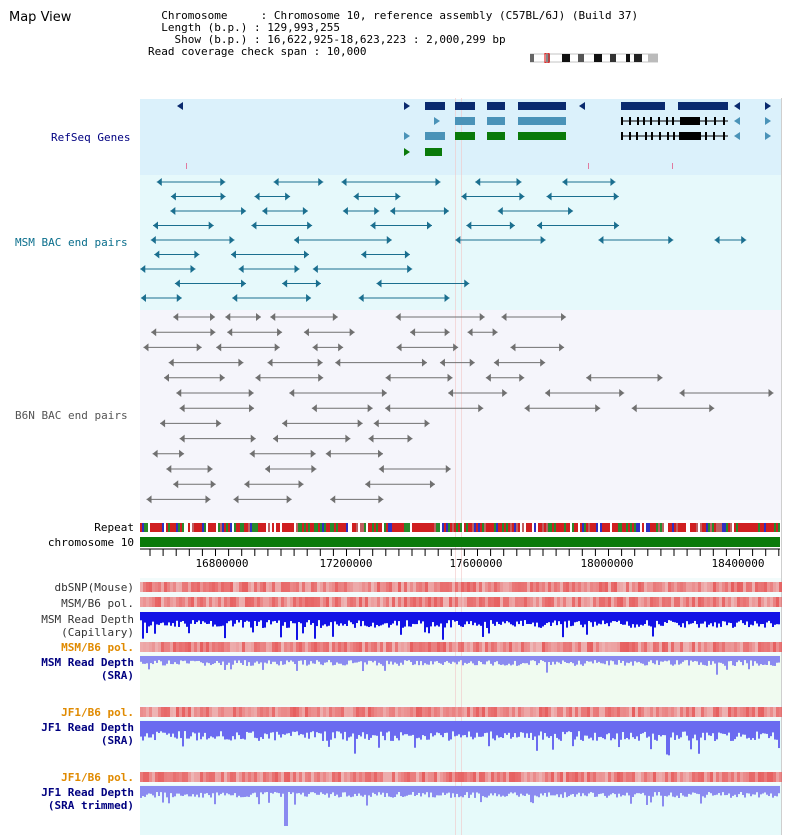 The width and height of the screenshot is (800, 835). Describe the element at coordinates (180, 106) in the screenshot. I see `gene-arrow` at that location.